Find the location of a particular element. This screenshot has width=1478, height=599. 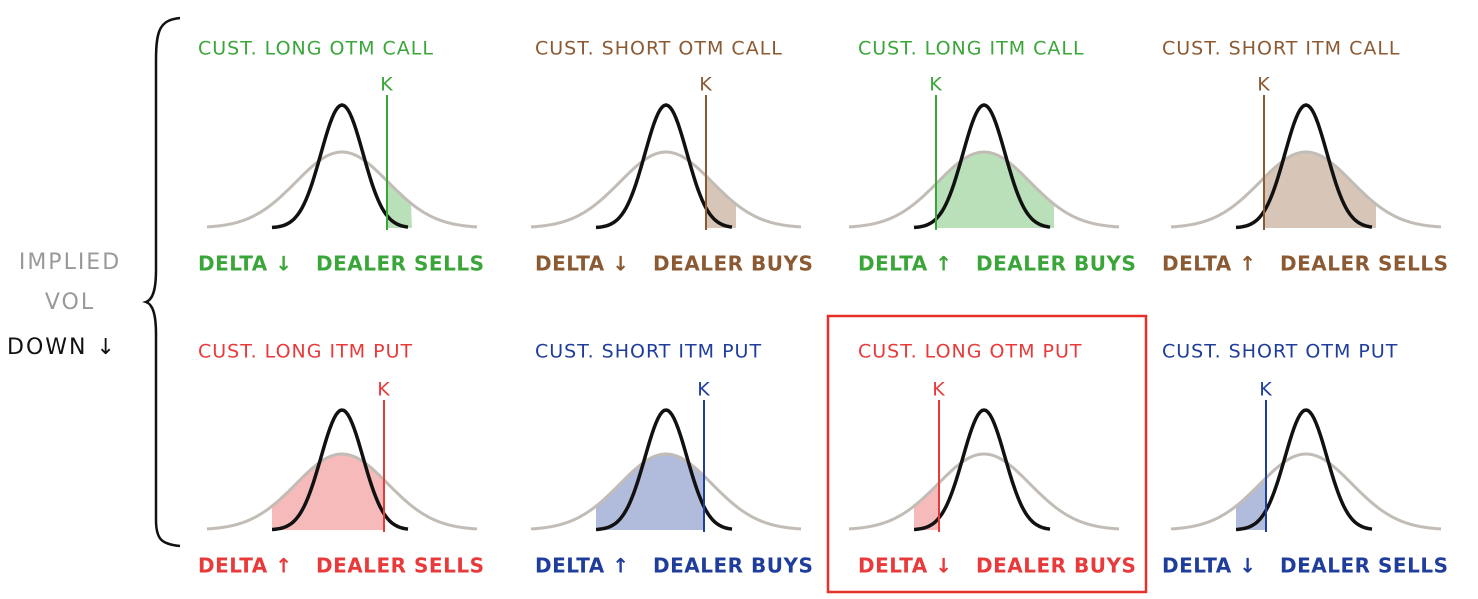

panel-title: CUST. LONG ITM PUT is located at coordinates (305, 352).